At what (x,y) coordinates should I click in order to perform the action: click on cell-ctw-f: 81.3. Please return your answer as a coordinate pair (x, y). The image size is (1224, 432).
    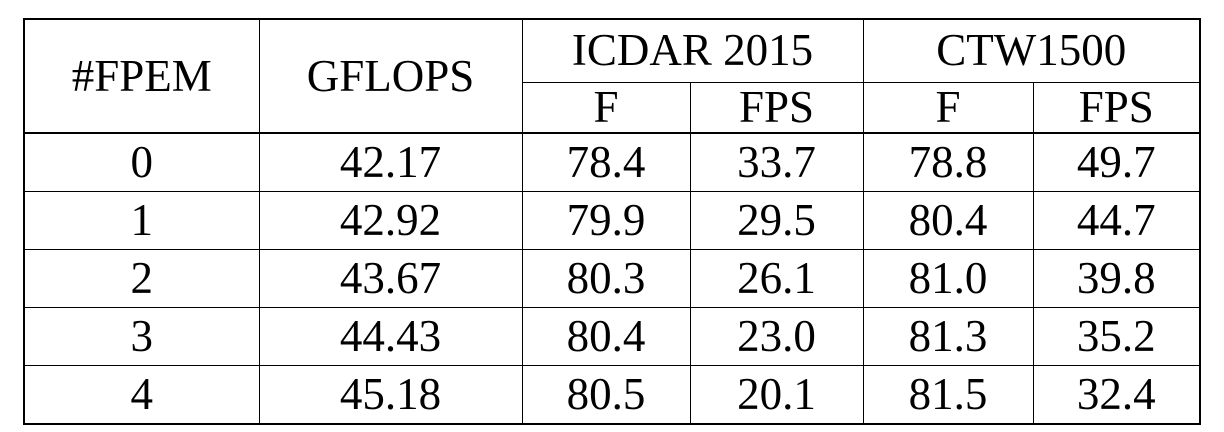
    Looking at the image, I should click on (948, 337).